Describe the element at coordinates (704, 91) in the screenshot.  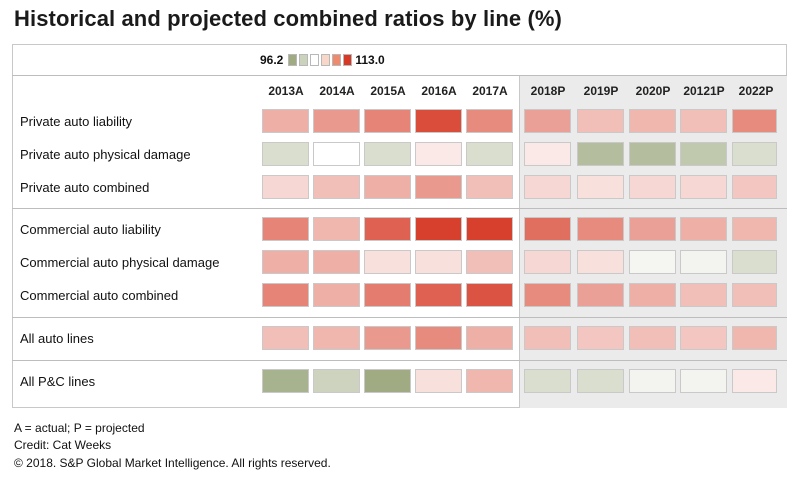
I see `column-header: 20121P` at that location.